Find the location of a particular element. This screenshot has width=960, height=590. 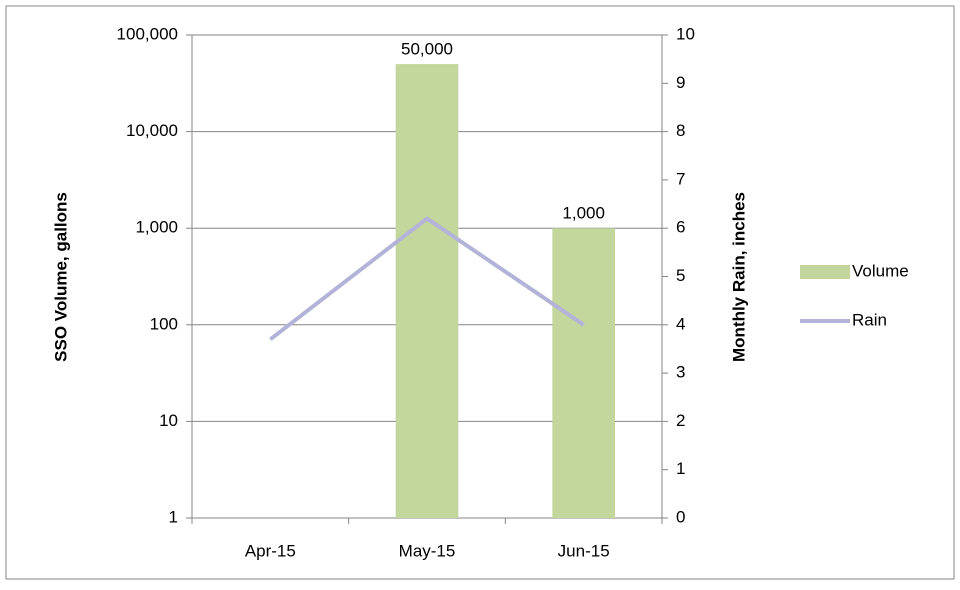

value-label: 1,000 is located at coordinates (583, 213).